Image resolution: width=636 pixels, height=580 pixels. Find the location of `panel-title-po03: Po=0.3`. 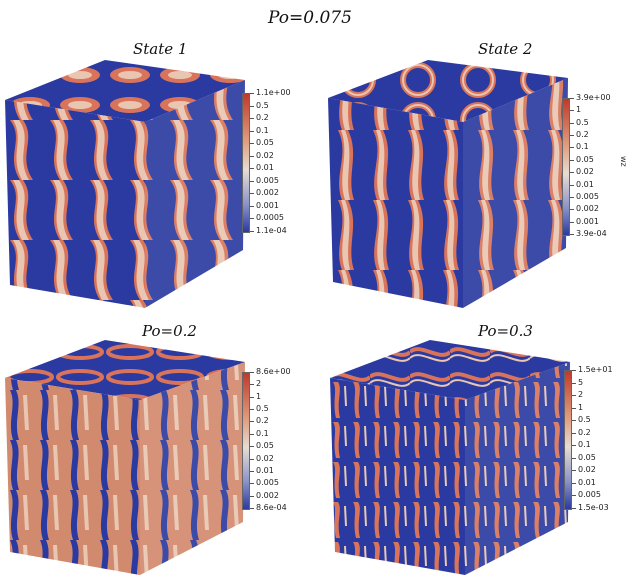

panel-title-po03: Po=0.3 is located at coordinates (505, 331).